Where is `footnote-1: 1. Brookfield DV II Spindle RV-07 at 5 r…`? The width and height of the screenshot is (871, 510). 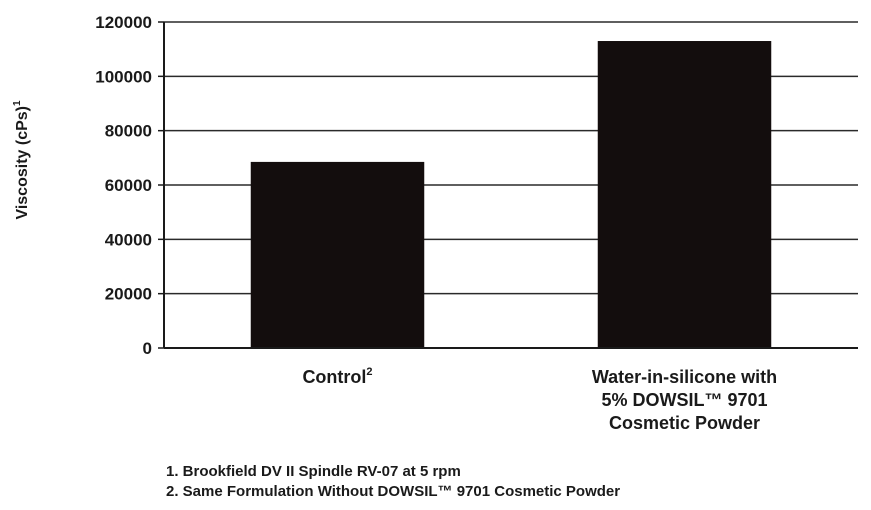
footnote-1: 1. Brookfield DV II Spindle RV-07 at 5 r… is located at coordinates (313, 471).